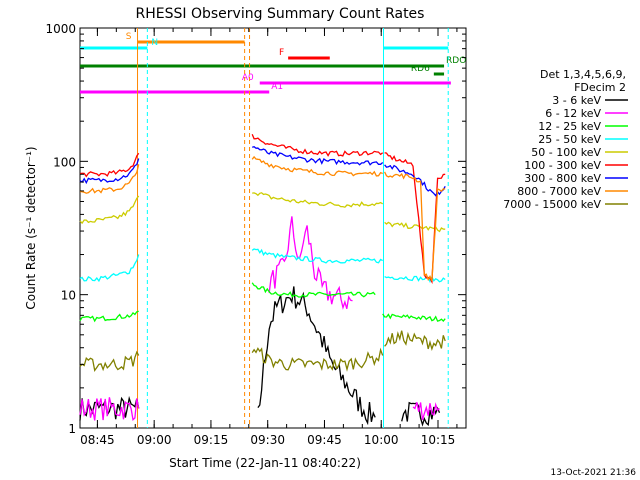  Describe the element at coordinates (583, 74) in the screenshot. I see `legend-title-line-0: Det 1,3,4,5,6,9,` at that location.